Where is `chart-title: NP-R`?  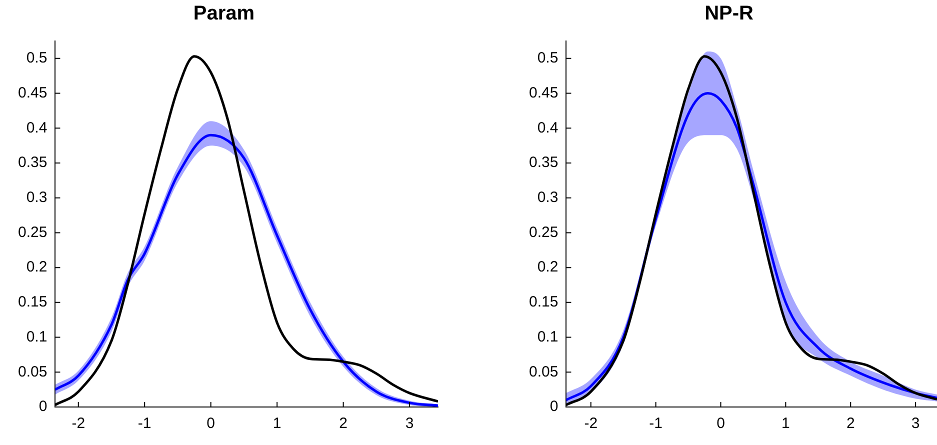 chart-title: NP-R is located at coordinates (729, 13).